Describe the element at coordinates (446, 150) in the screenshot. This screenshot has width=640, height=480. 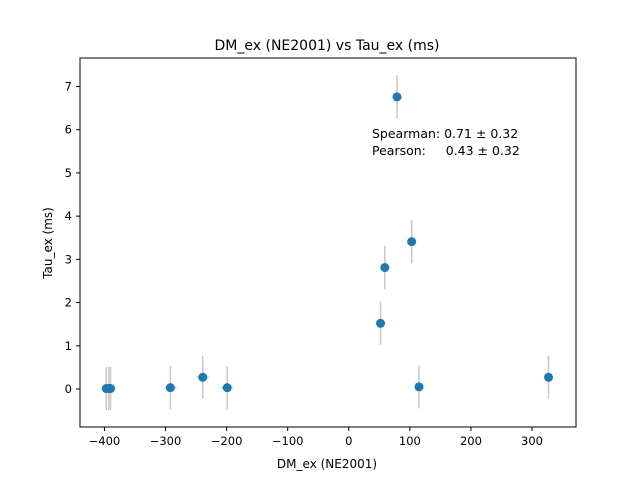
I see `pearson-annotation: Pearson: 0.43 ± 0.32` at that location.